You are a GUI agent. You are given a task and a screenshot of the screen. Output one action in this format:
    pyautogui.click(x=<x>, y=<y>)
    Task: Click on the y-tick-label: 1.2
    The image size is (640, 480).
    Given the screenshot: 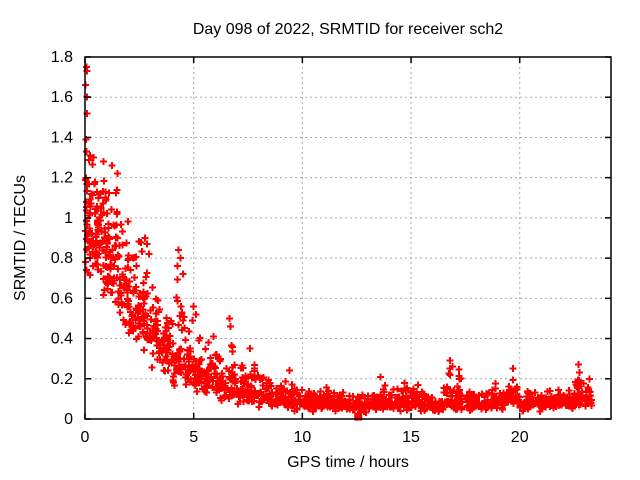 What is the action you would take?
    pyautogui.click(x=62, y=178)
    